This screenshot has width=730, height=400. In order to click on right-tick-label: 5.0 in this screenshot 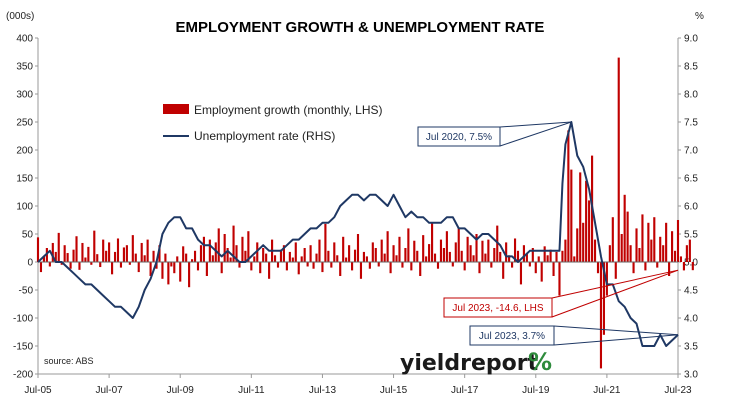, I will do `click(691, 263)`.